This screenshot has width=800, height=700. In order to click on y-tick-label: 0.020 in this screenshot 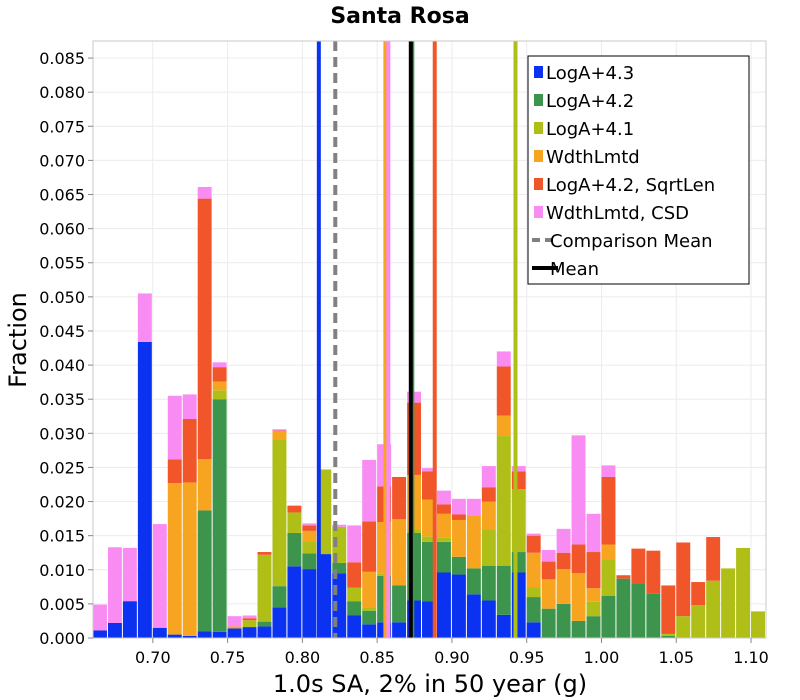, I will do `click(62, 502)`.